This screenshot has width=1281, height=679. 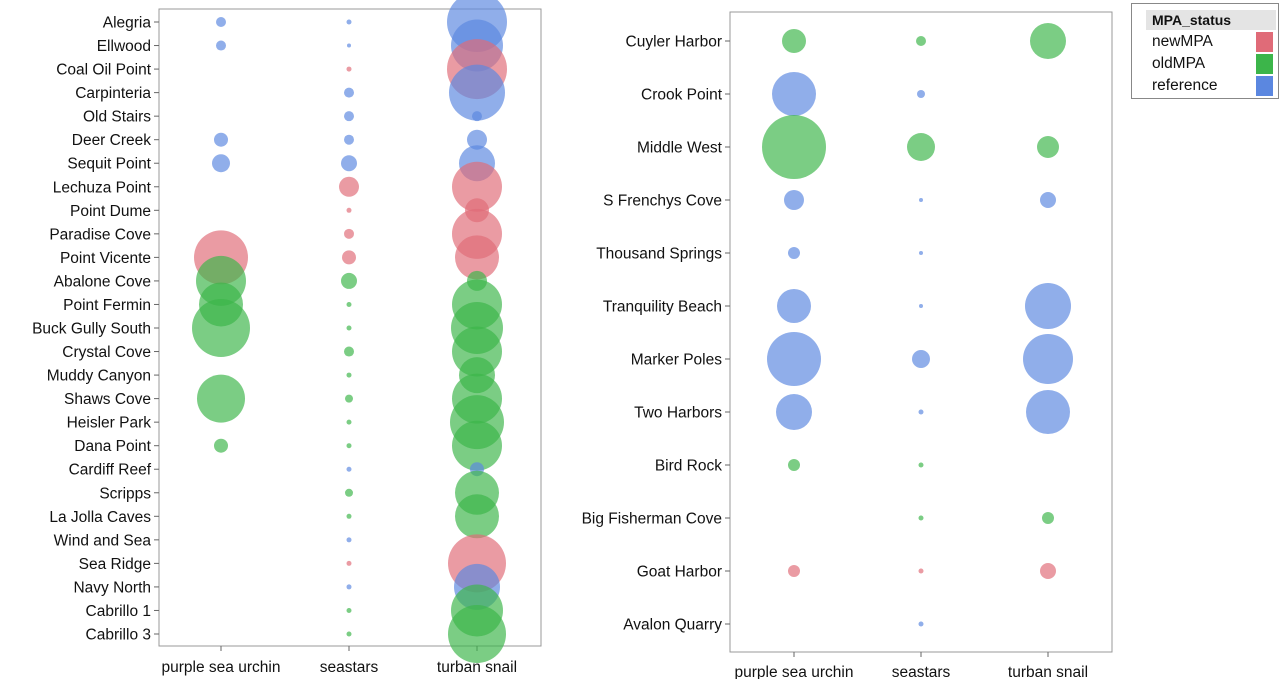 What do you see at coordinates (102, 281) in the screenshot?
I see `y-tick-label: Abalone Cove` at bounding box center [102, 281].